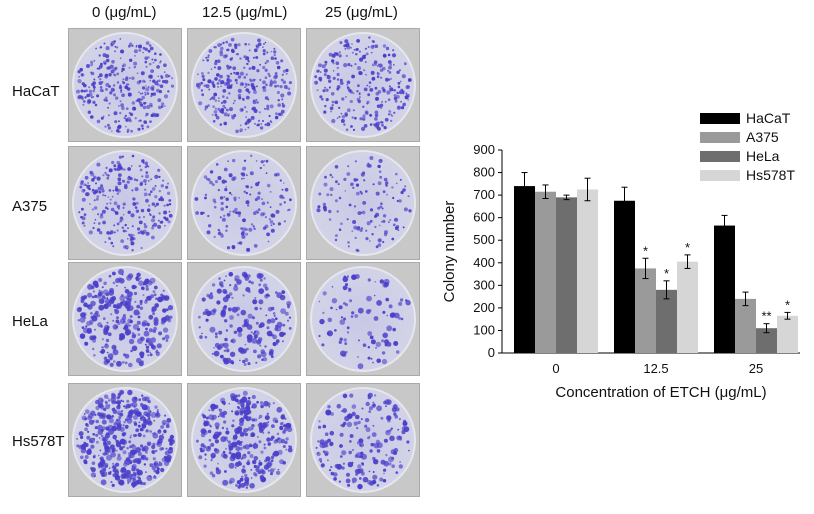 The image size is (814, 514). I want to click on legend-label-a375: A375, so click(762, 137).